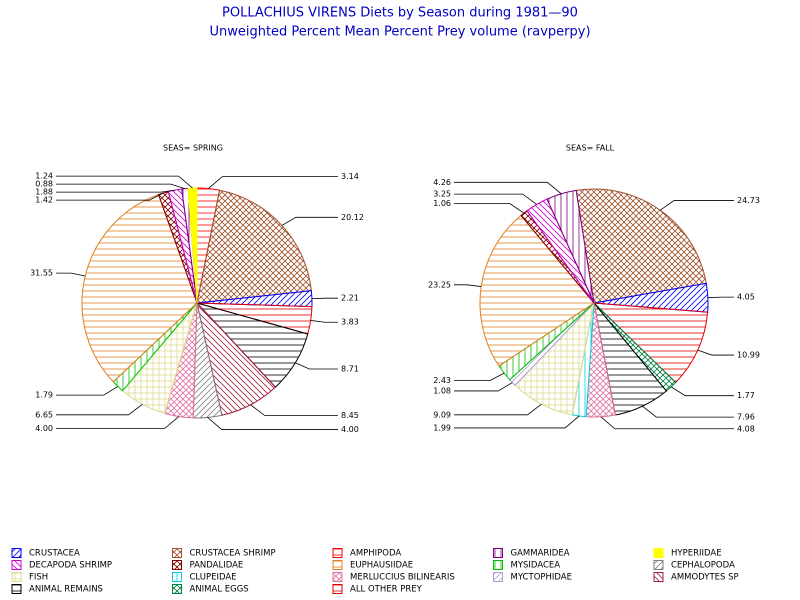  What do you see at coordinates (748, 355) in the screenshot?
I see `slice-label: 10.99` at bounding box center [748, 355].